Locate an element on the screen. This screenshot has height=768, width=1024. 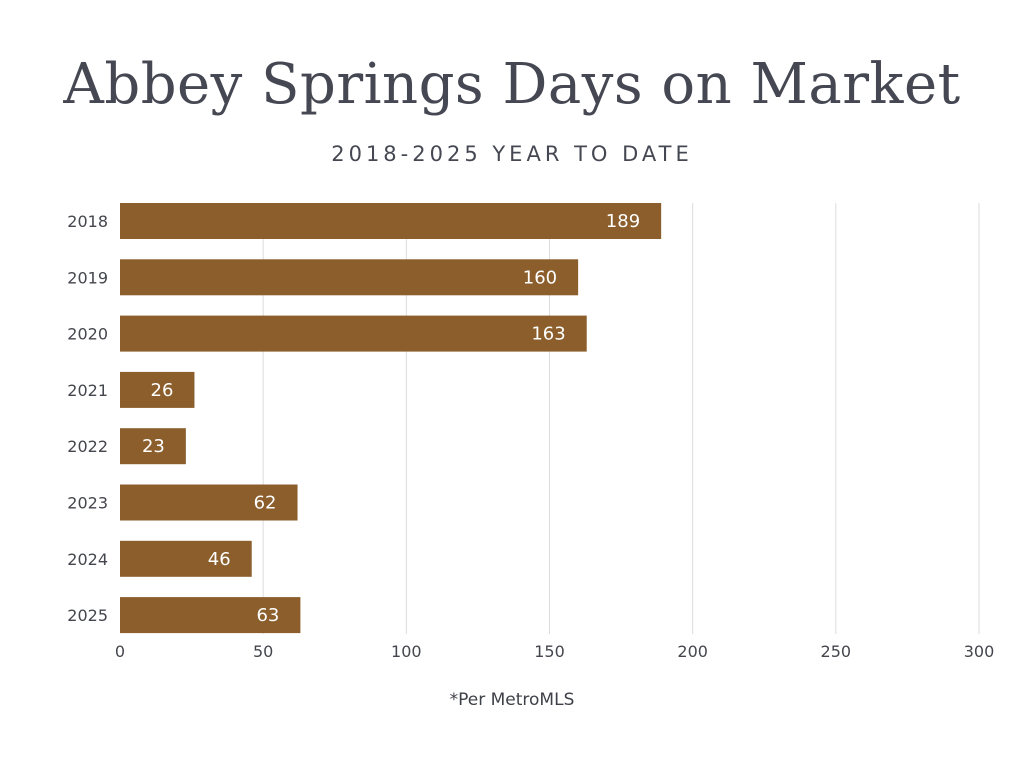
bar-value-label: 23 is located at coordinates (153, 446).